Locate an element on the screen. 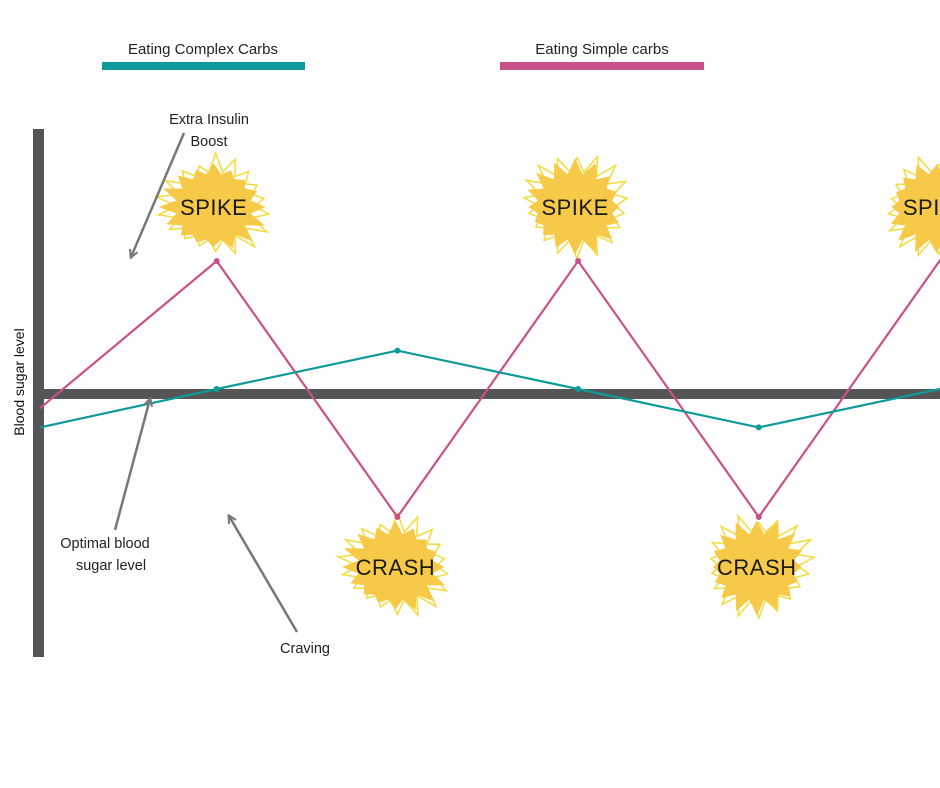  y-axis-label: Blood sugar level is located at coordinates (19, 381).